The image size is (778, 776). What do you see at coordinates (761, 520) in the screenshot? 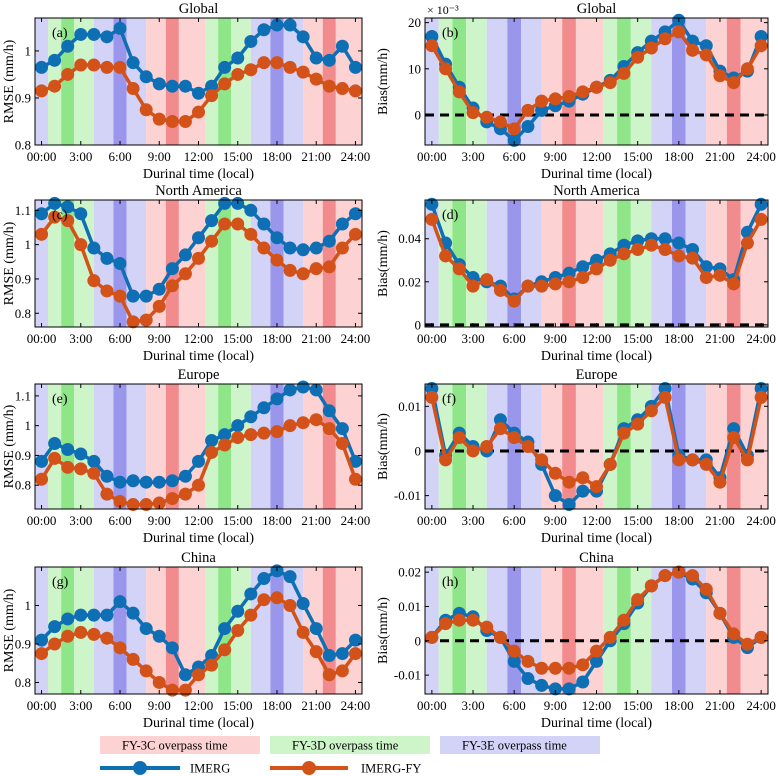
I see `x-tick-label: 24:00` at bounding box center [761, 520].